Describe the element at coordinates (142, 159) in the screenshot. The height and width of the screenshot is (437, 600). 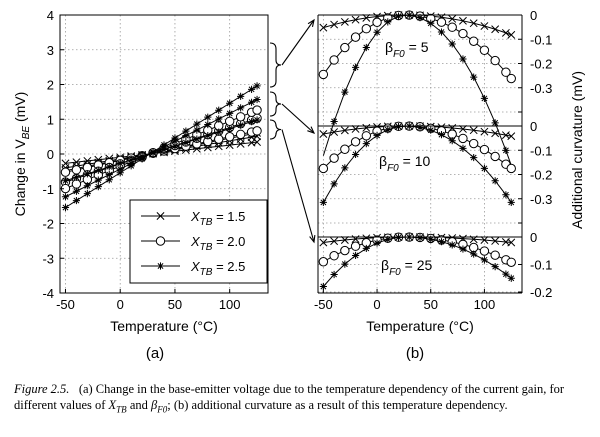
I see `panel-a-point-g2-s2-7-star` at that location.